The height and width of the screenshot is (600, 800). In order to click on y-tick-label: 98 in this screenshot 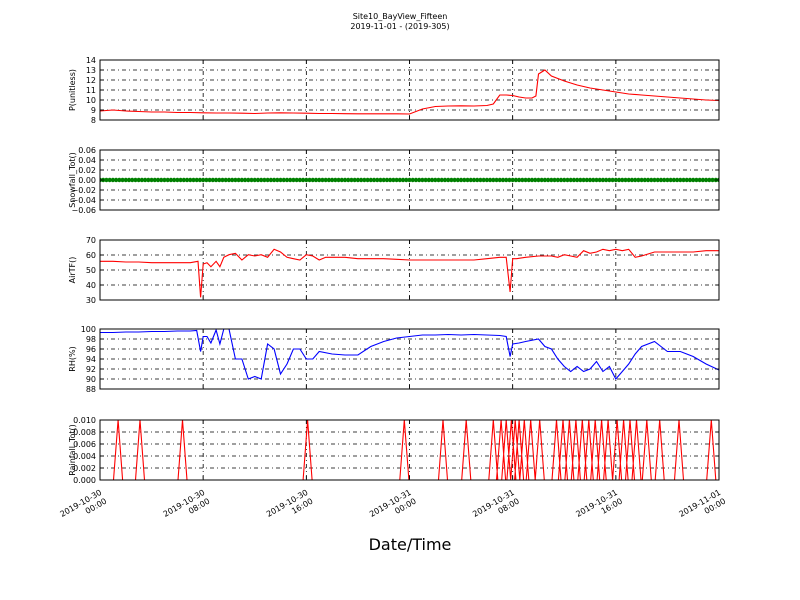, I will do `click(91, 339)`.